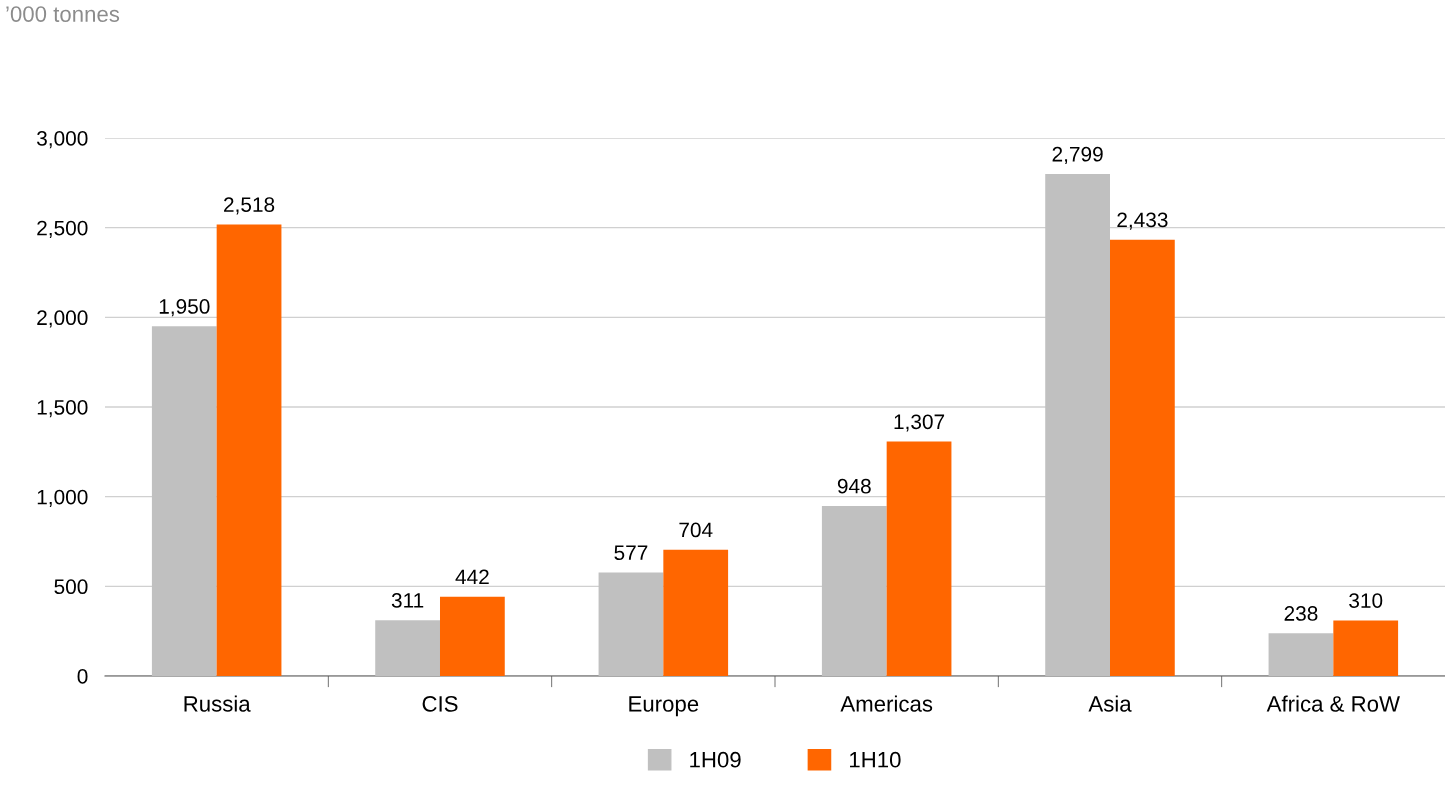 This screenshot has width=1445, height=794. What do you see at coordinates (184, 308) in the screenshot?
I see `data-label: 1,950` at bounding box center [184, 308].